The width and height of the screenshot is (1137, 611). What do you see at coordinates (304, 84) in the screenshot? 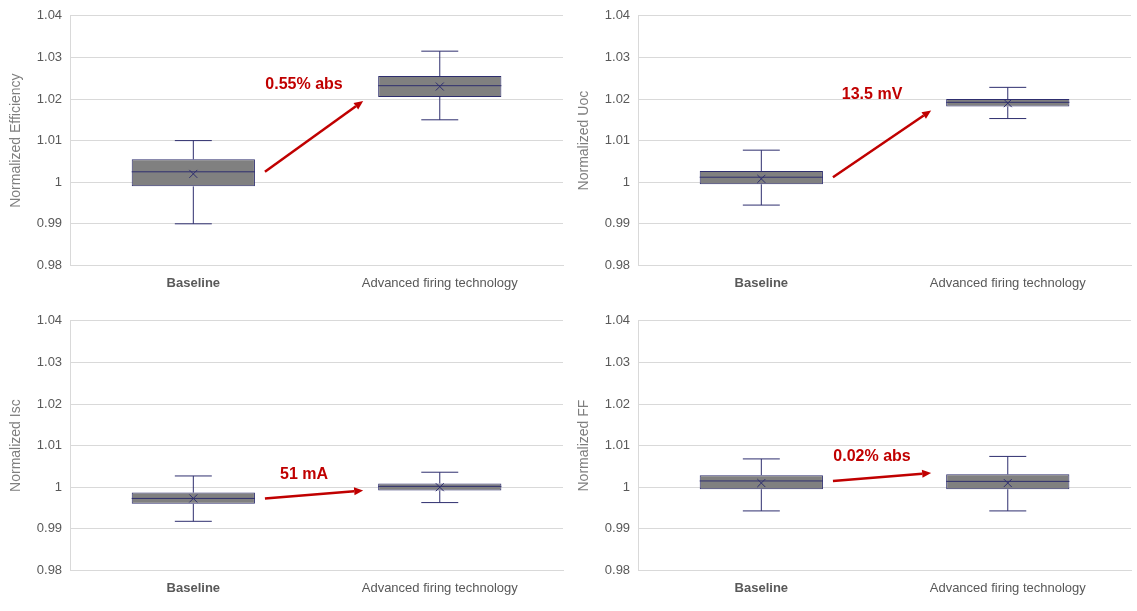
I see `annotation: 0.55% abs` at bounding box center [304, 84].